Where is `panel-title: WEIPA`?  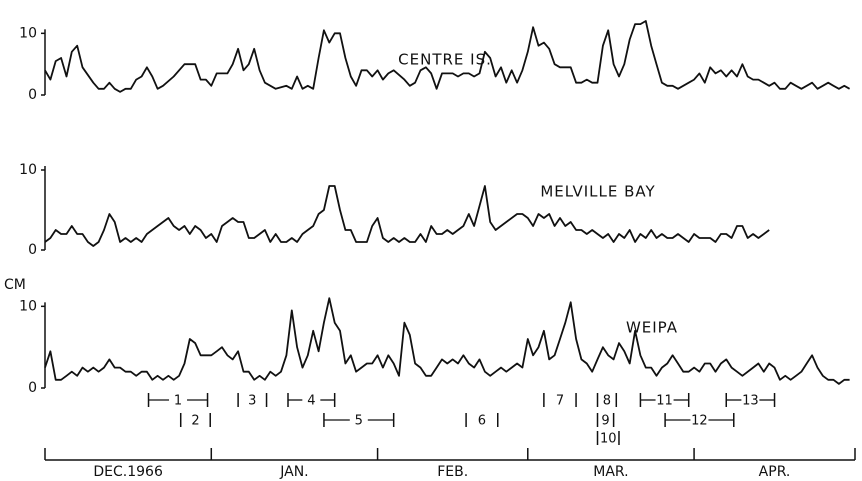
panel-title: WEIPA is located at coordinates (652, 328).